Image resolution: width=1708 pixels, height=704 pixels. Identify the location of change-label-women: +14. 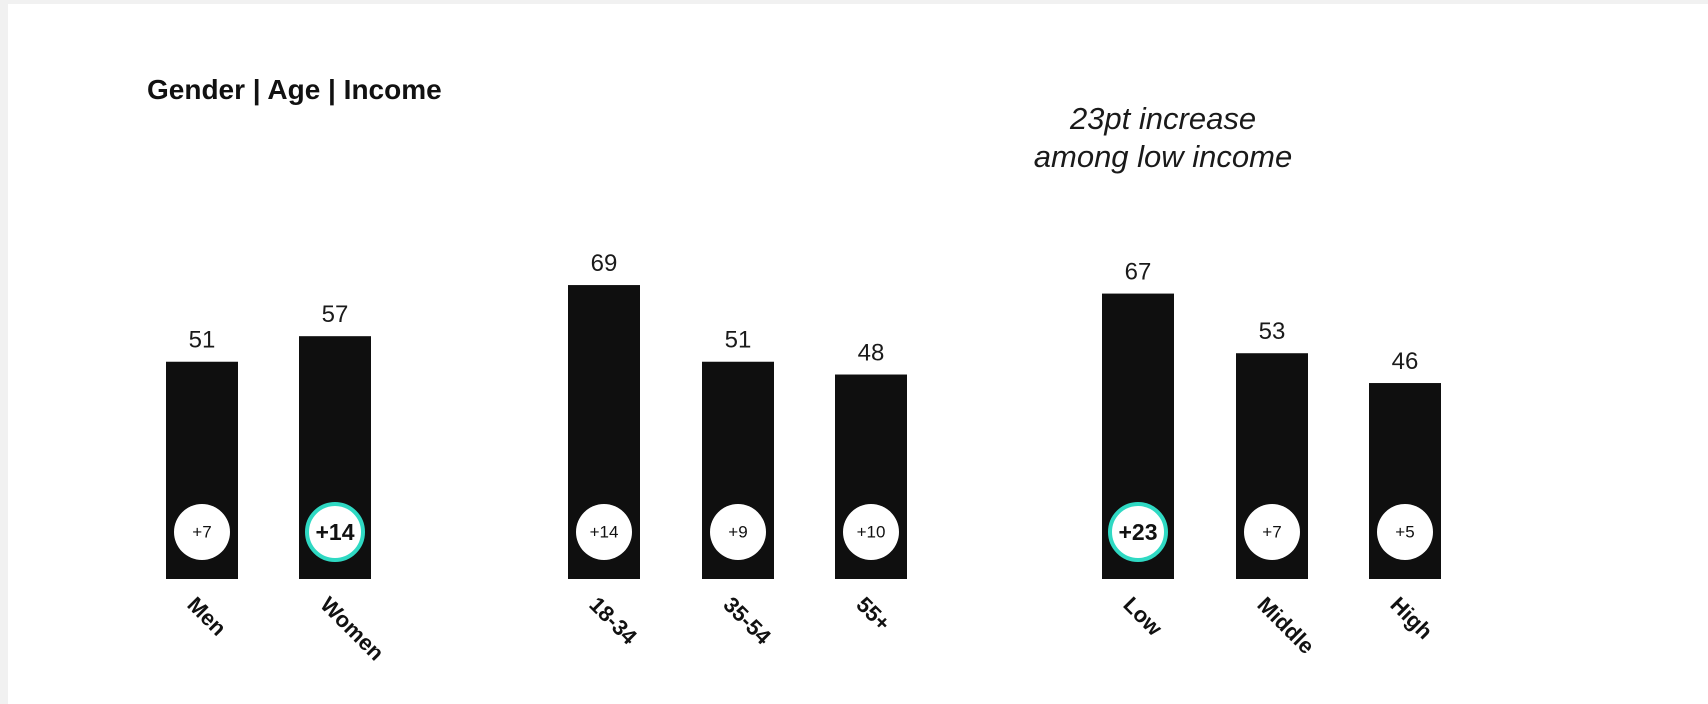
(334, 532).